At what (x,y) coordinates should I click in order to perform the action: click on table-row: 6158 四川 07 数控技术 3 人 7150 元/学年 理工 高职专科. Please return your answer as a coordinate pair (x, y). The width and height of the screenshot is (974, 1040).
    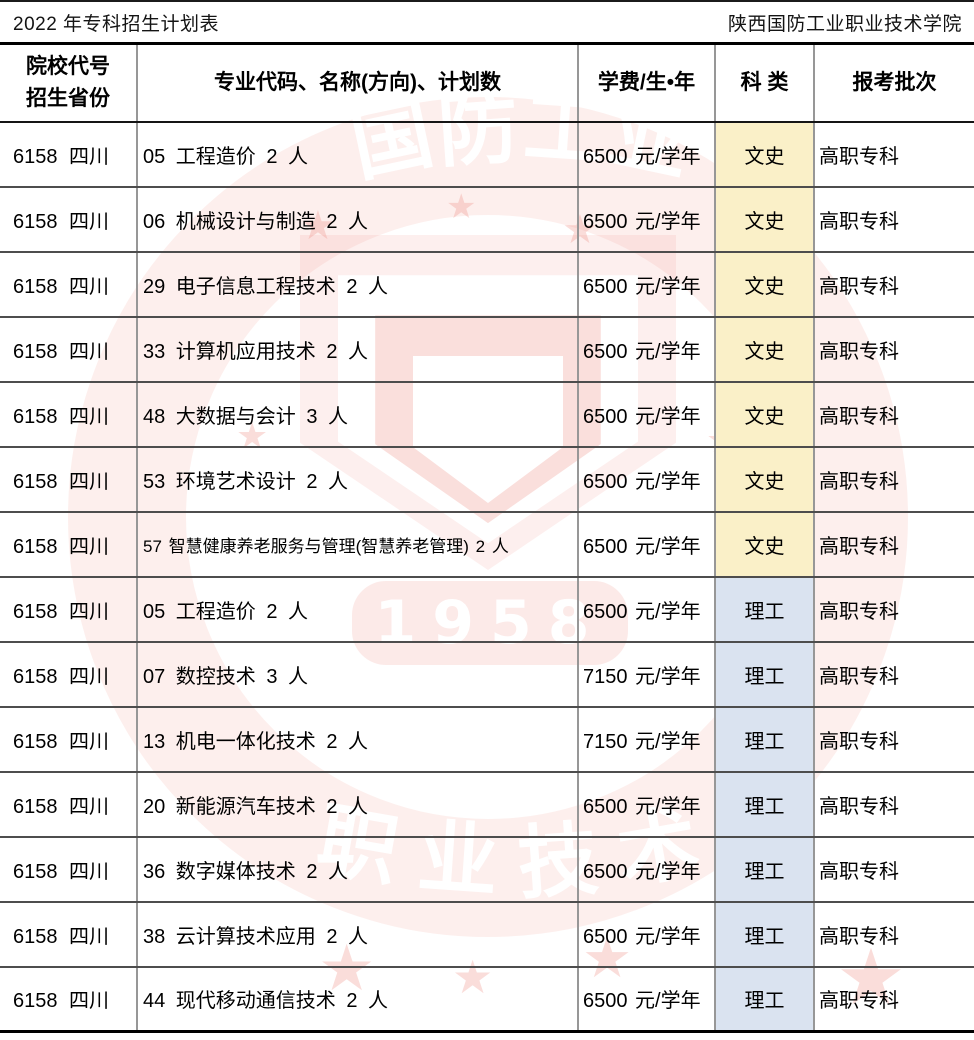
    Looking at the image, I should click on (487, 674).